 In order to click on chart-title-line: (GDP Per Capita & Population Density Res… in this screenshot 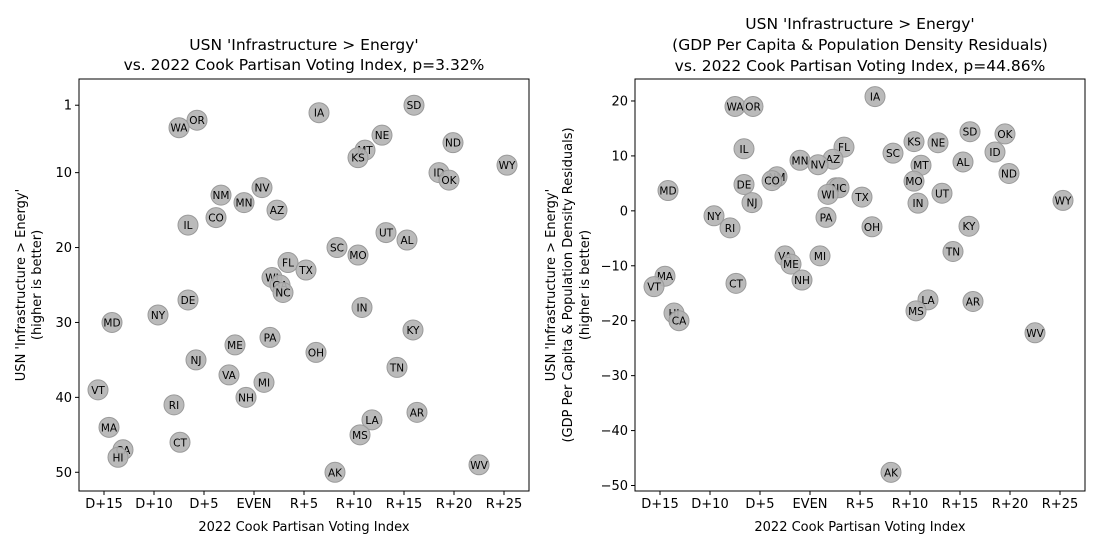, I will do `click(860, 45)`.